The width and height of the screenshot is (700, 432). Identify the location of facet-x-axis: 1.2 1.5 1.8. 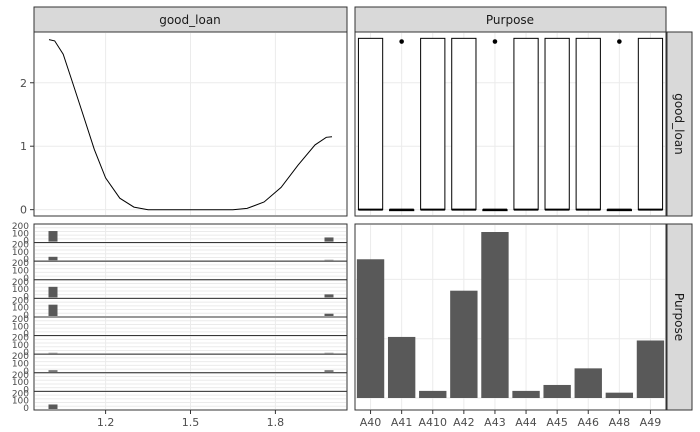
(190, 419).